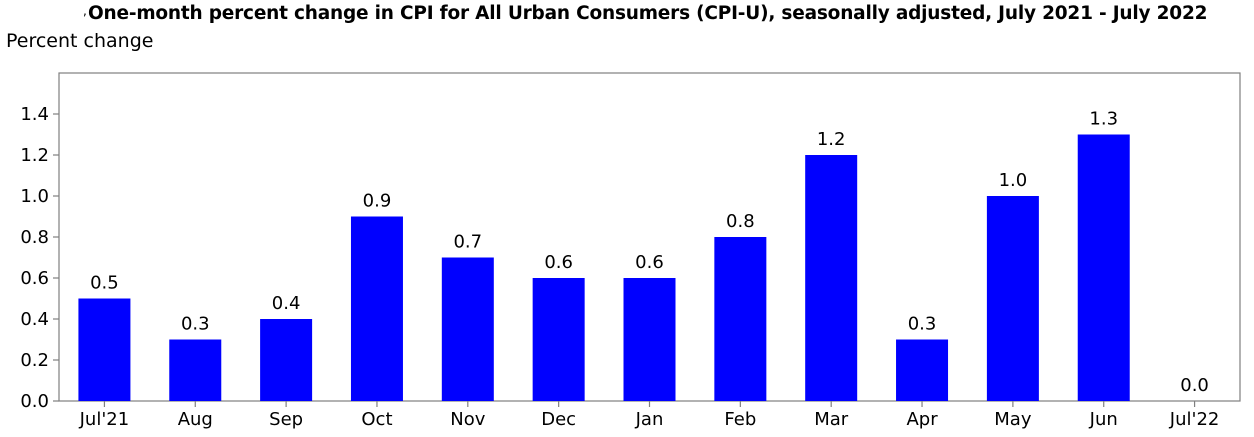 The height and width of the screenshot is (437, 1254). Describe the element at coordinates (34, 155) in the screenshot. I see `y-tick-label: 1.2` at that location.